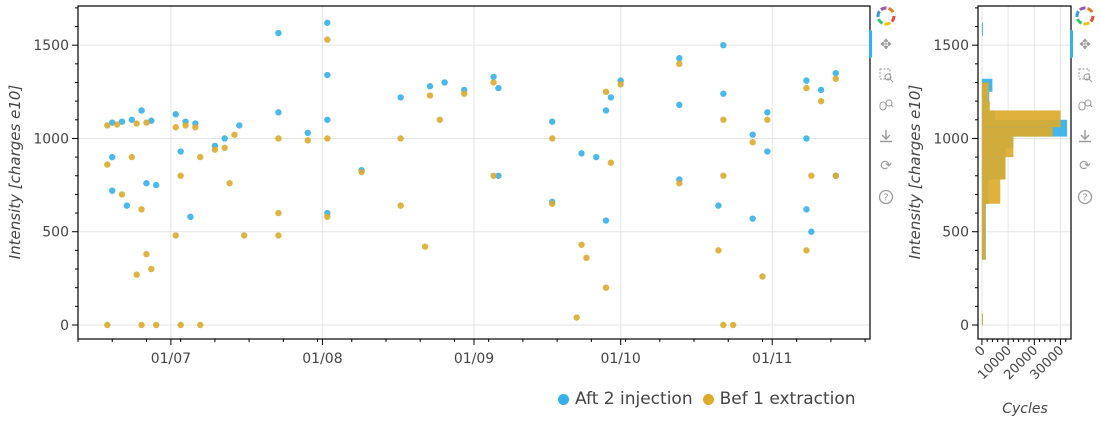 This screenshot has height=430, width=1100. I want to click on legend-item-bef: Bef 1 extraction, so click(779, 399).